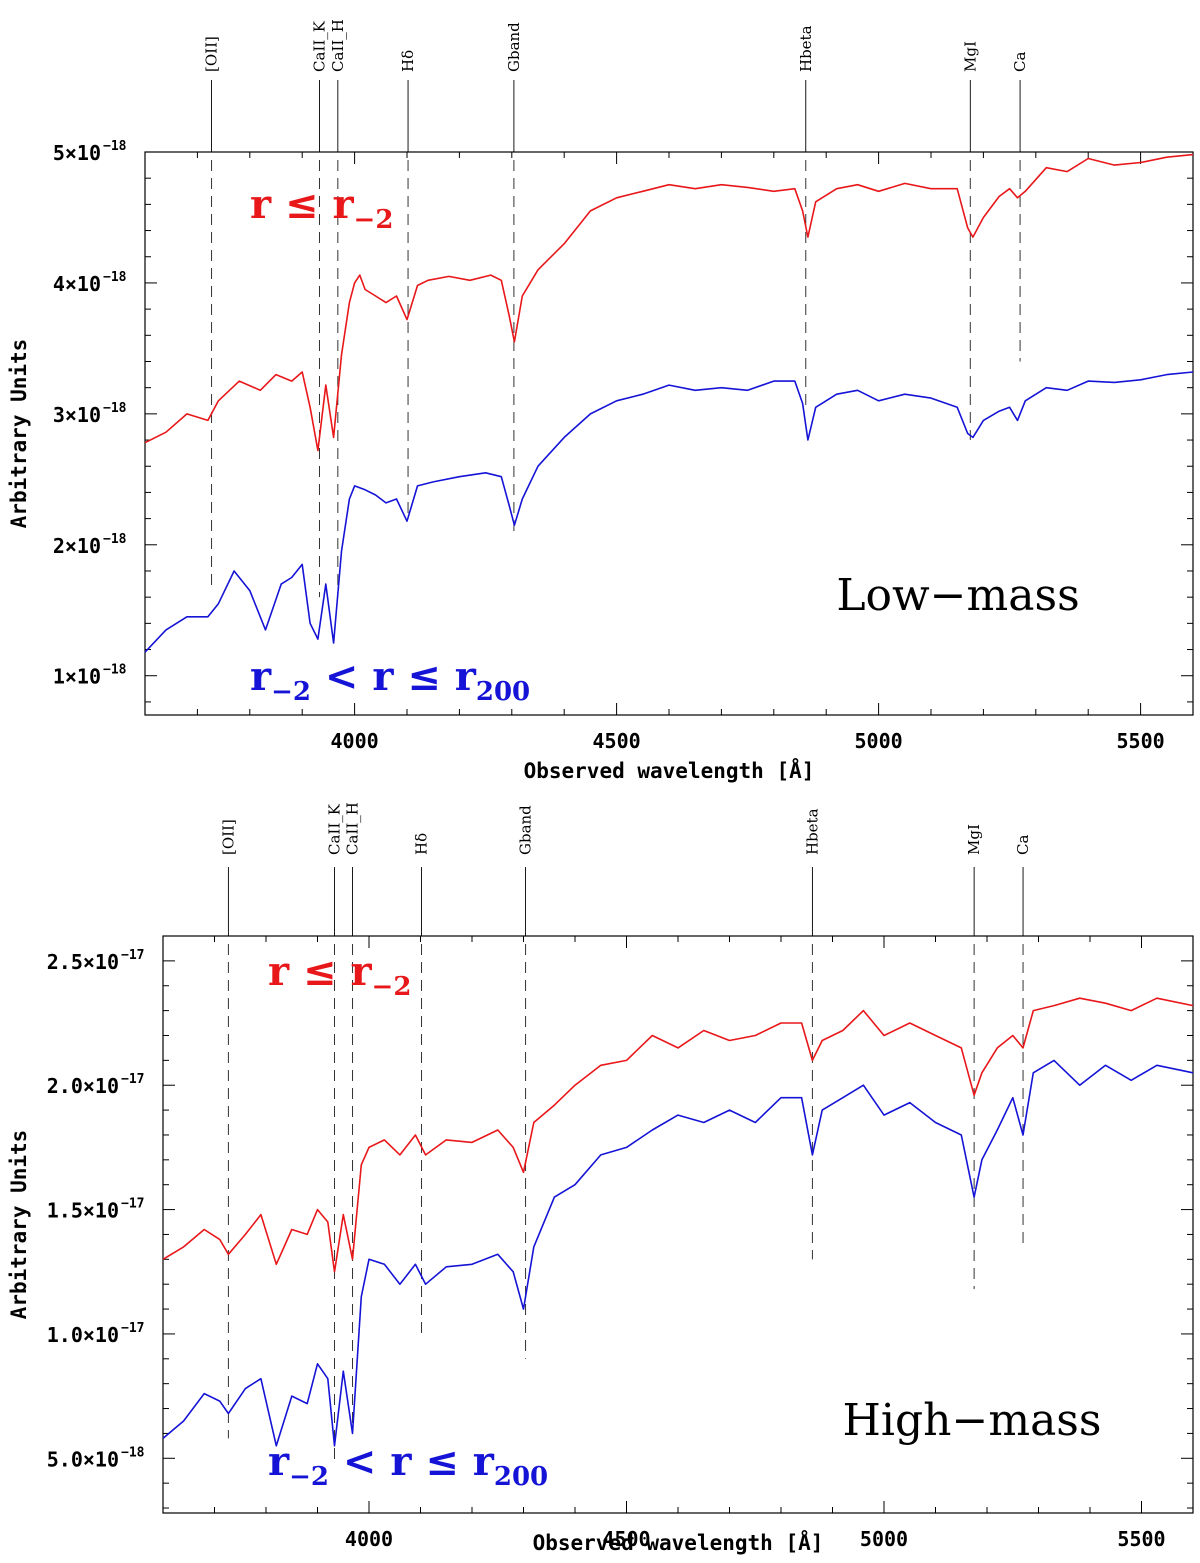 This screenshot has height=1563, width=1200. I want to click on y-tick-label: 1.5×10, so click(83, 1211).